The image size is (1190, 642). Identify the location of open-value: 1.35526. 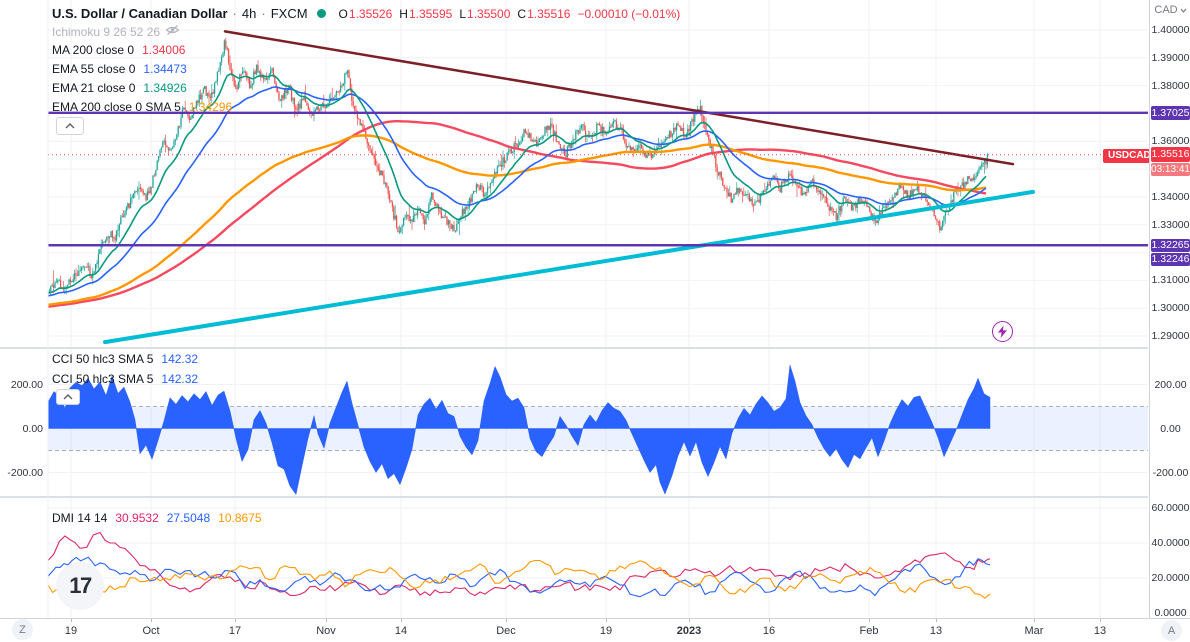
(370, 13).